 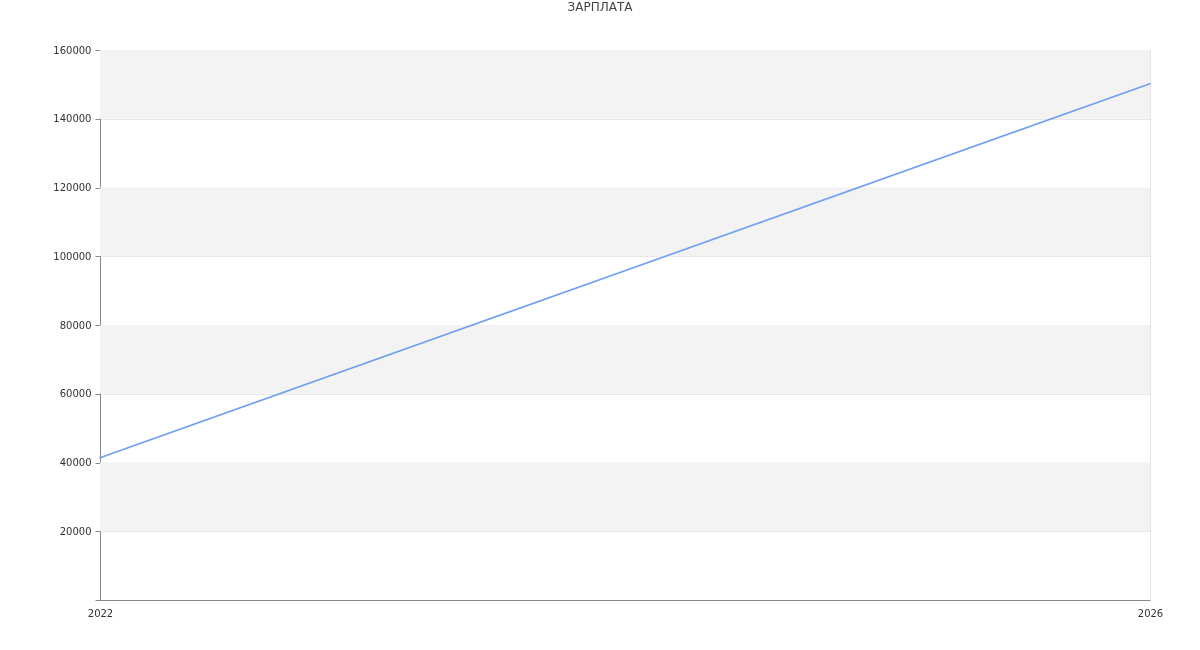 I want to click on chart-title: ЗАРПЛАТА, so click(x=600, y=7).